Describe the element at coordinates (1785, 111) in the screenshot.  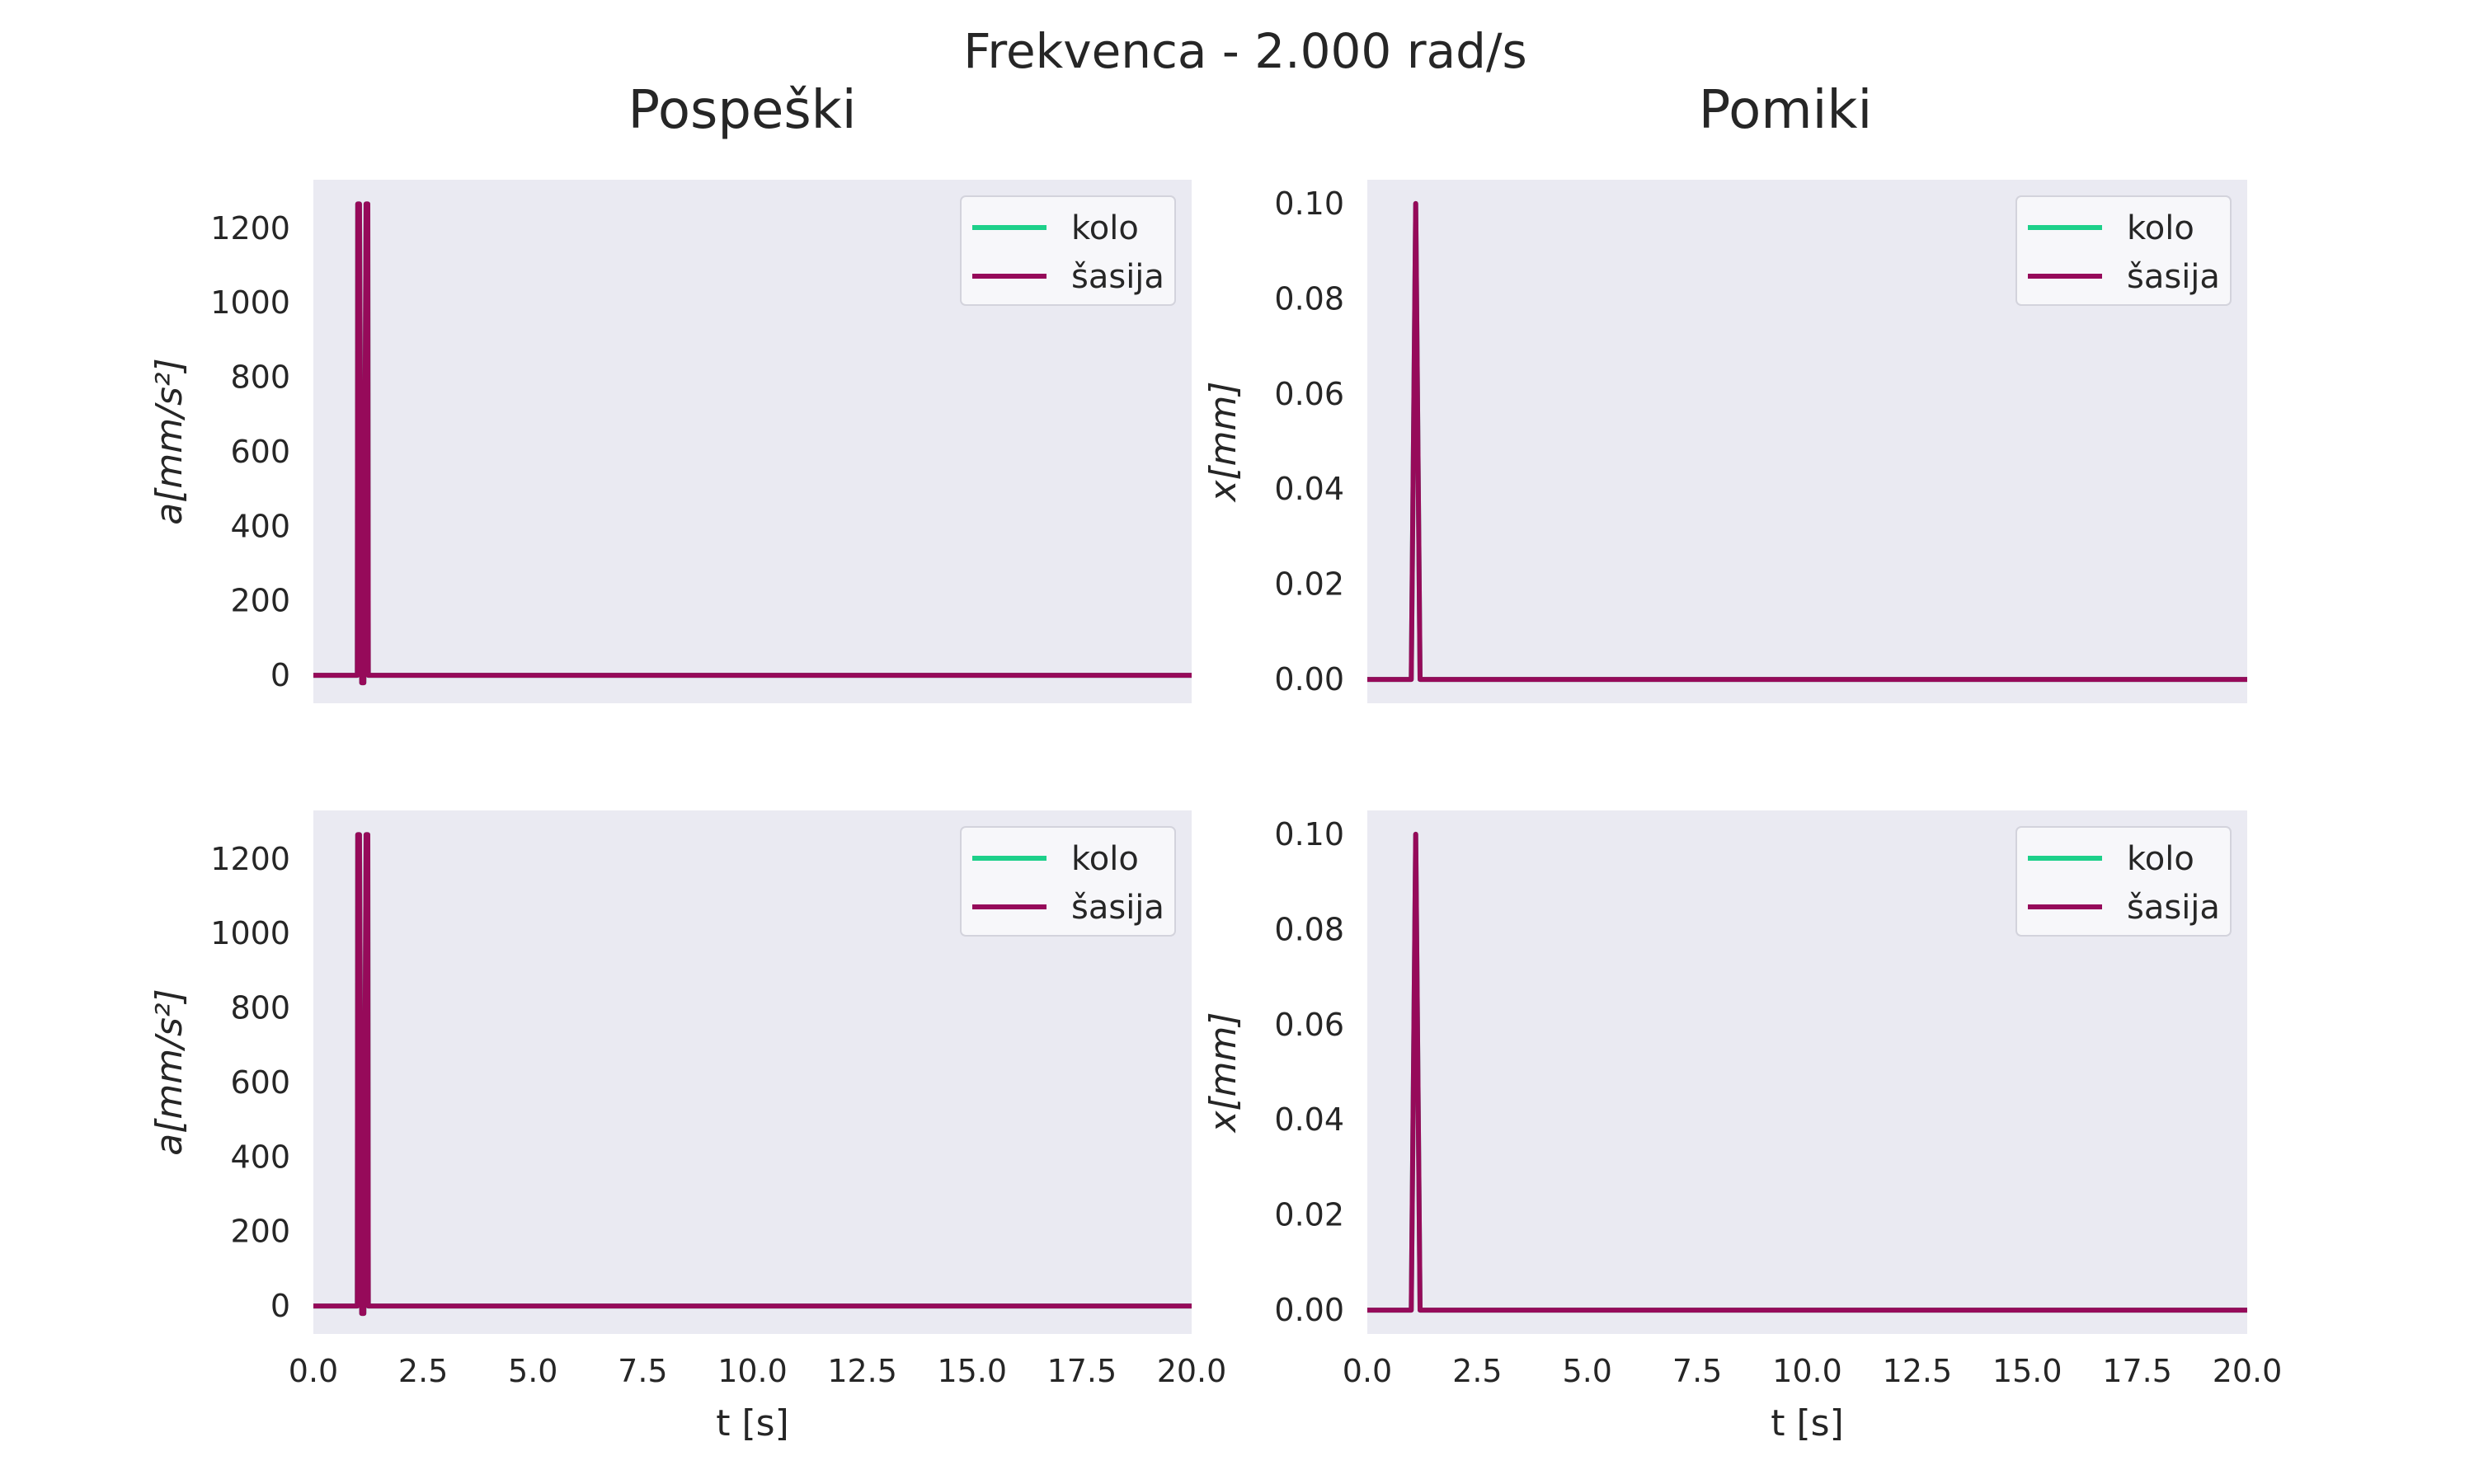
I see `column-title-displacements: Pomiki` at that location.